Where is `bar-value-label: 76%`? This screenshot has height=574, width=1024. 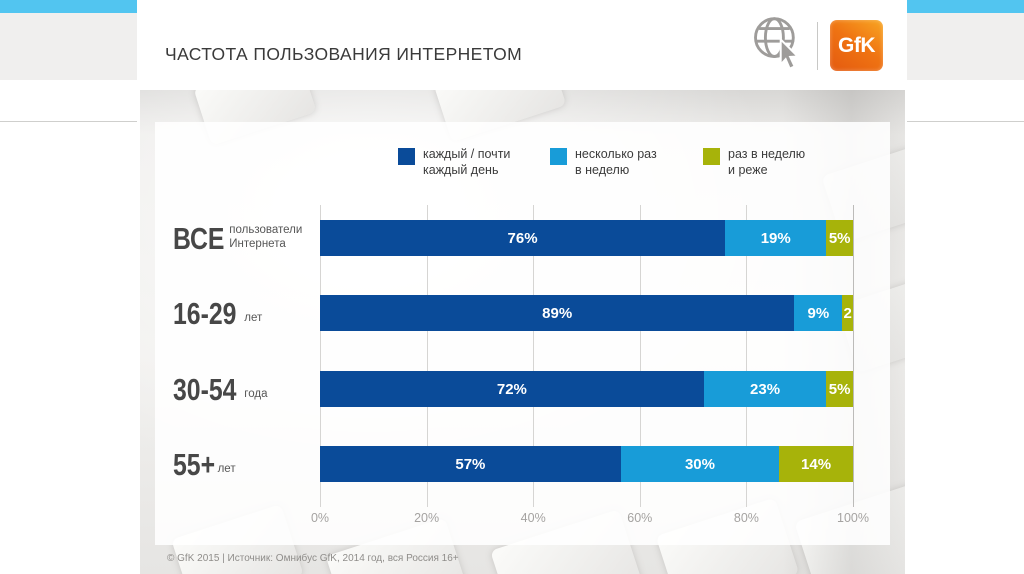
bar-value-label: 76% is located at coordinates (522, 238).